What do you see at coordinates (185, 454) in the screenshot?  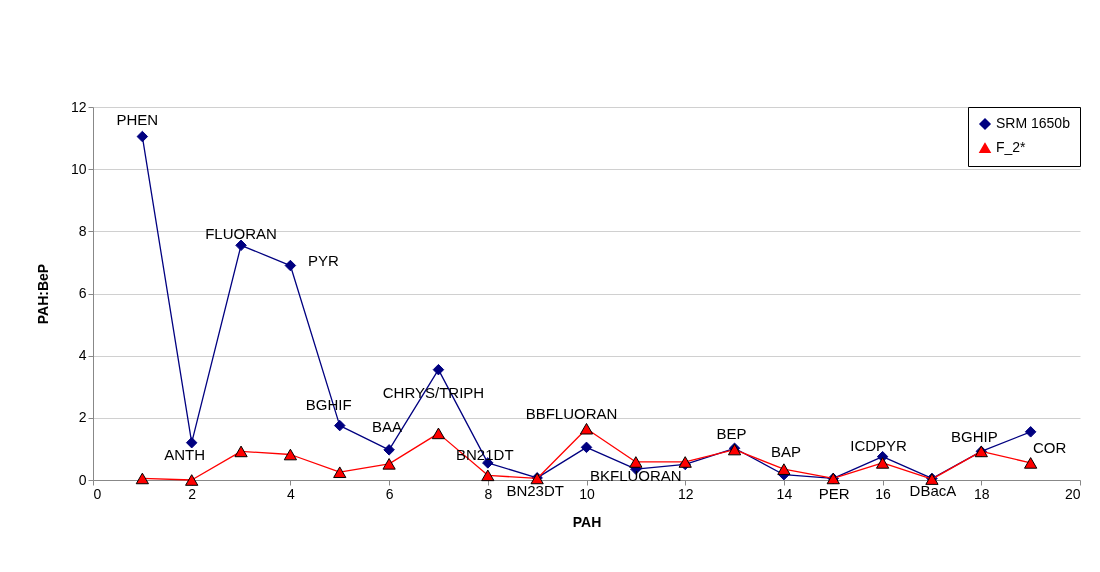 I see `annotation: ANTH` at bounding box center [185, 454].